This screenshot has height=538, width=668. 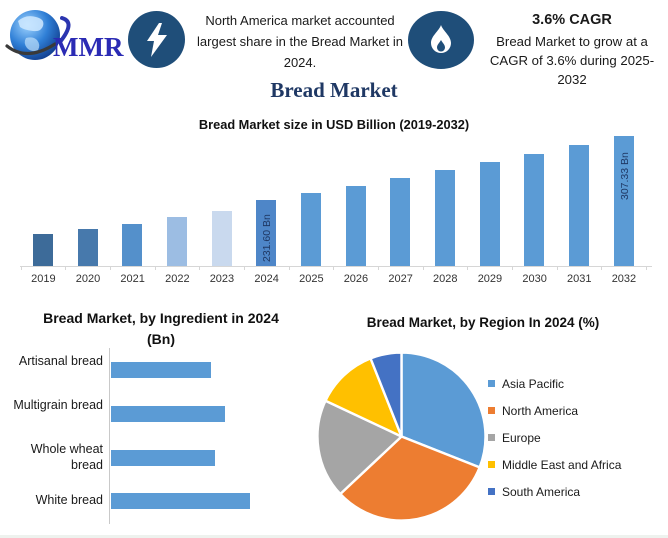 I want to click on pie-slice-europe, so click(x=359, y=447).